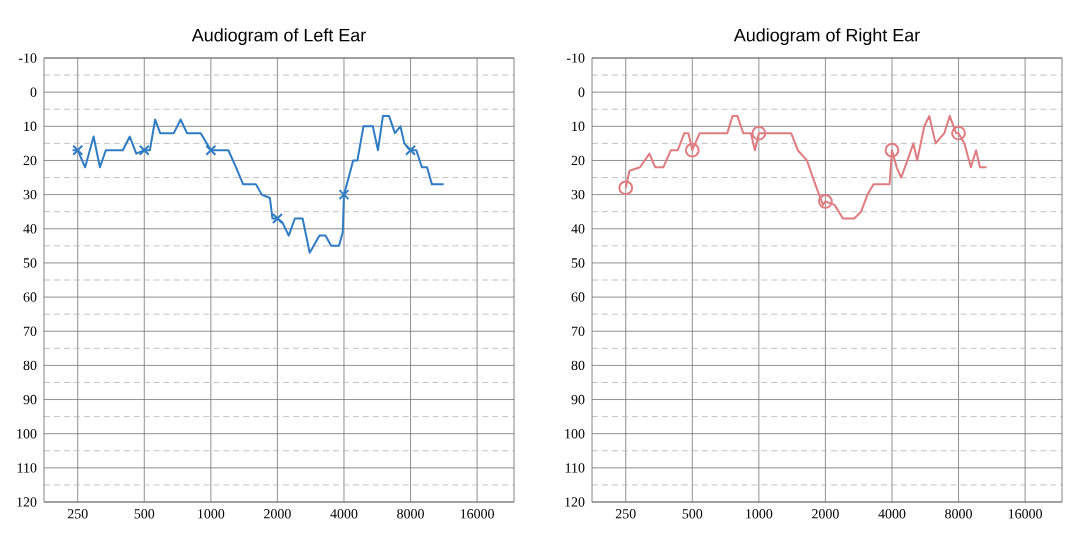 The height and width of the screenshot is (542, 1092). I want to click on chart-title: Audiogram of Right Ear, so click(826, 36).